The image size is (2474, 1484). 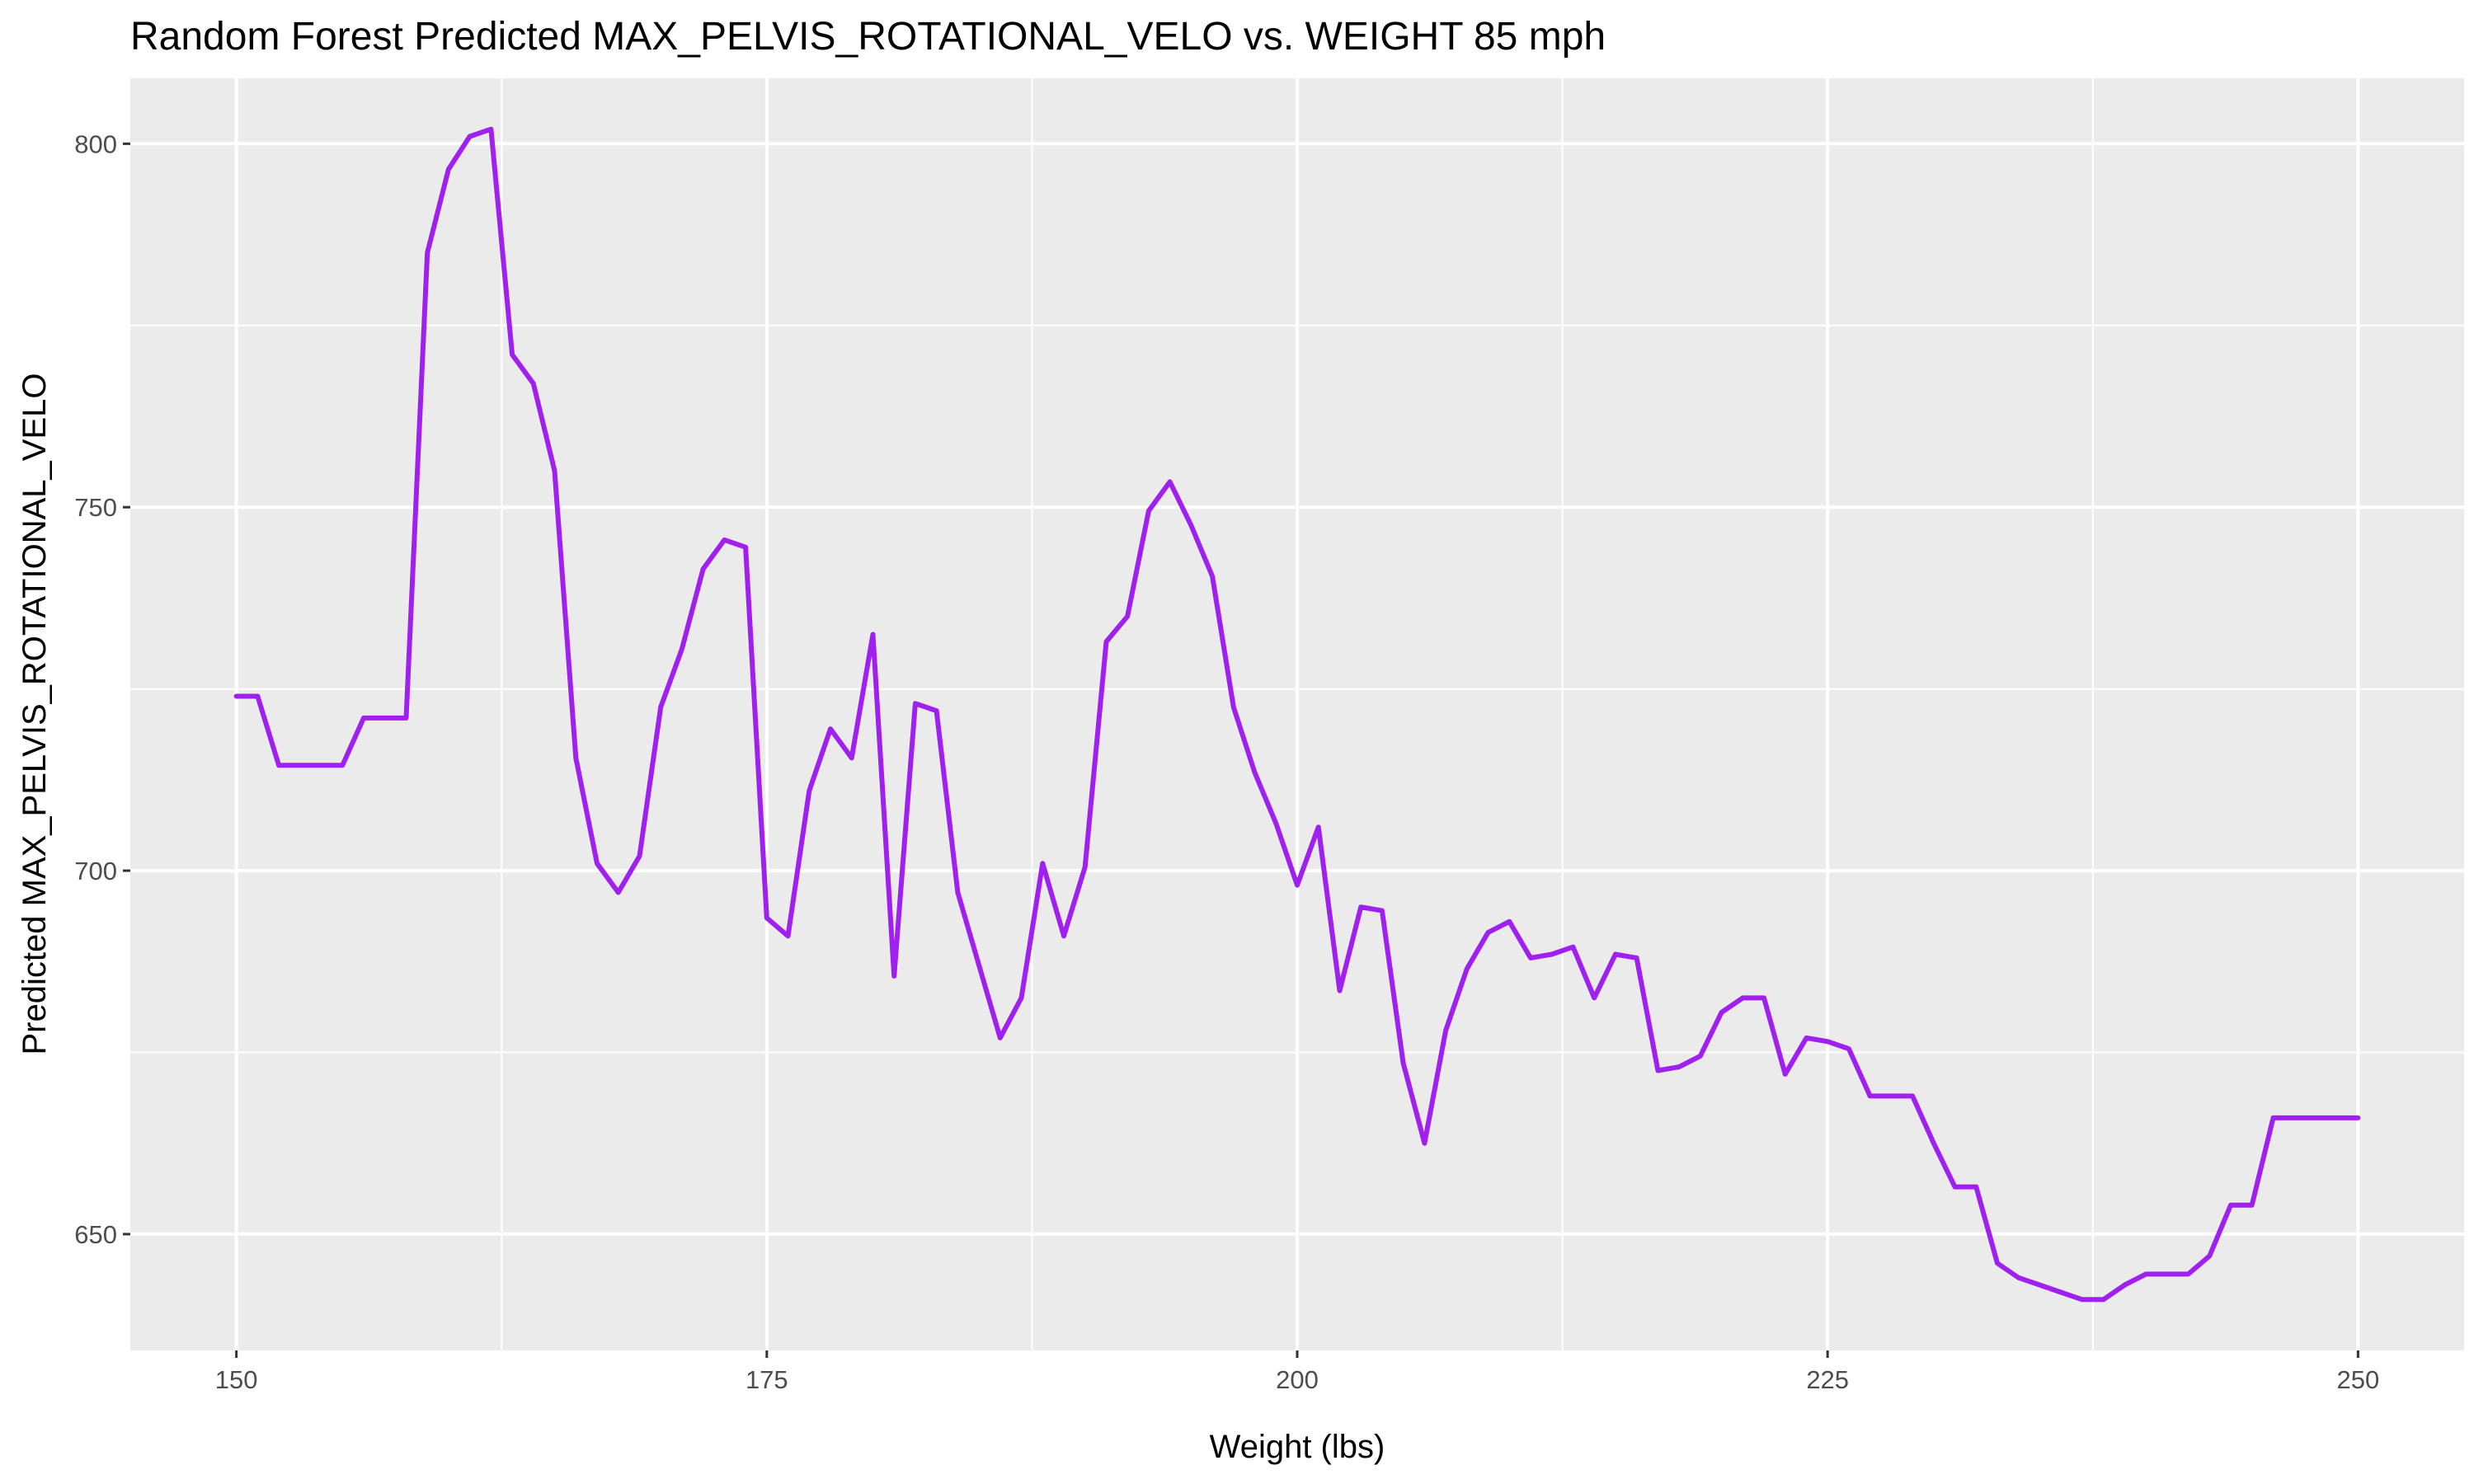 I want to click on y-tick-label: 800, so click(x=95, y=143).